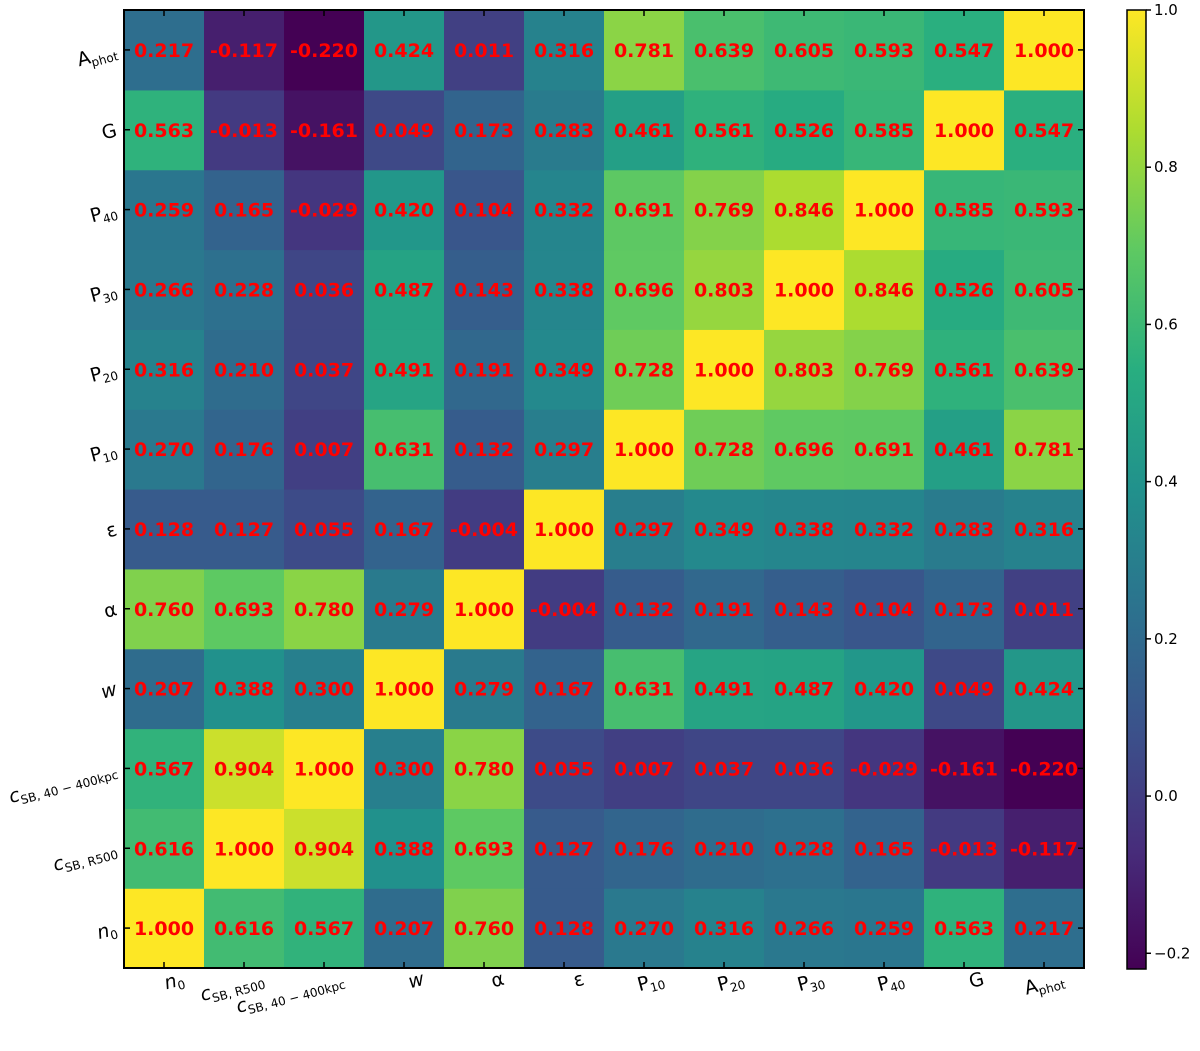 The image size is (1200, 1051). What do you see at coordinates (964, 849) in the screenshot?
I see `cell-value-label: -0.013` at bounding box center [964, 849].